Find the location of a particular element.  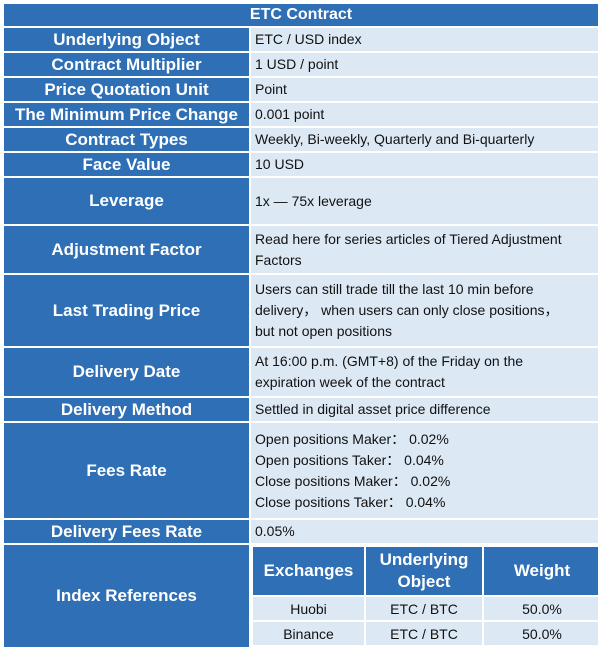

value-line: Open positions Taker： 0.04% is located at coordinates (349, 459).